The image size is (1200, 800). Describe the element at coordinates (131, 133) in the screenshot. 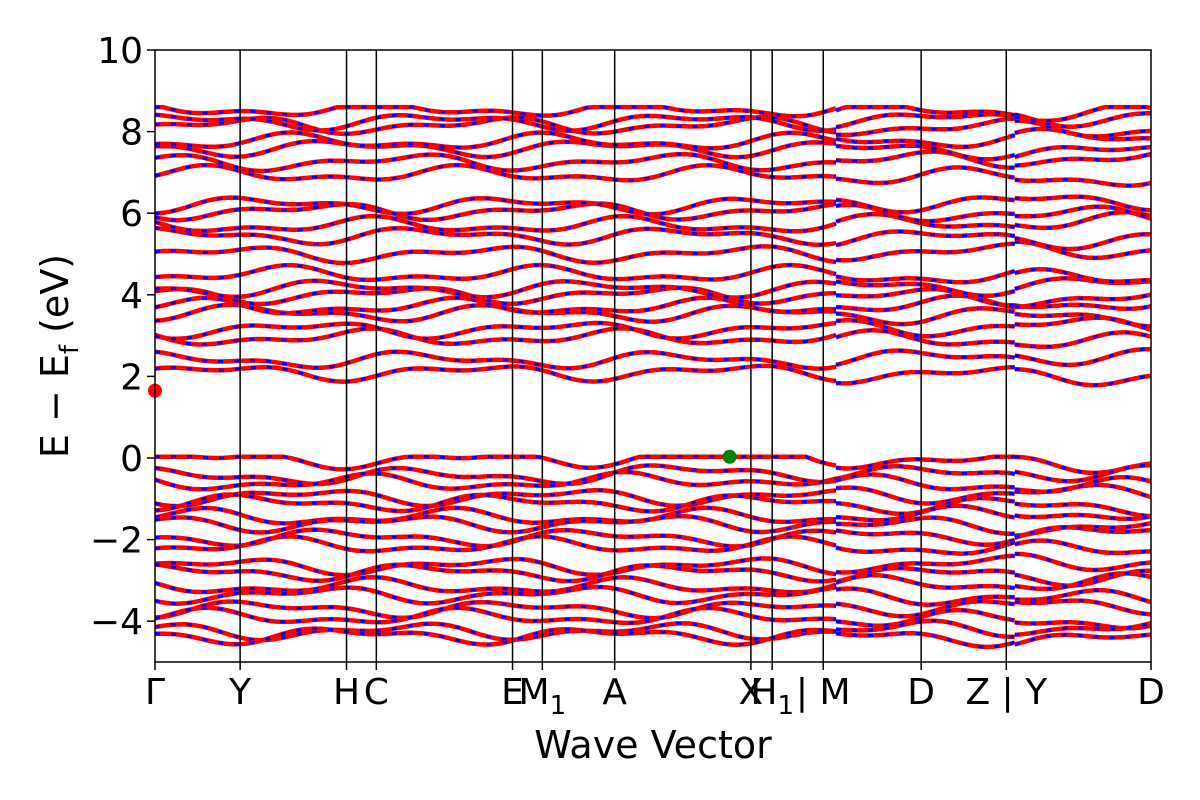

I see `y-tick-label: 8` at that location.